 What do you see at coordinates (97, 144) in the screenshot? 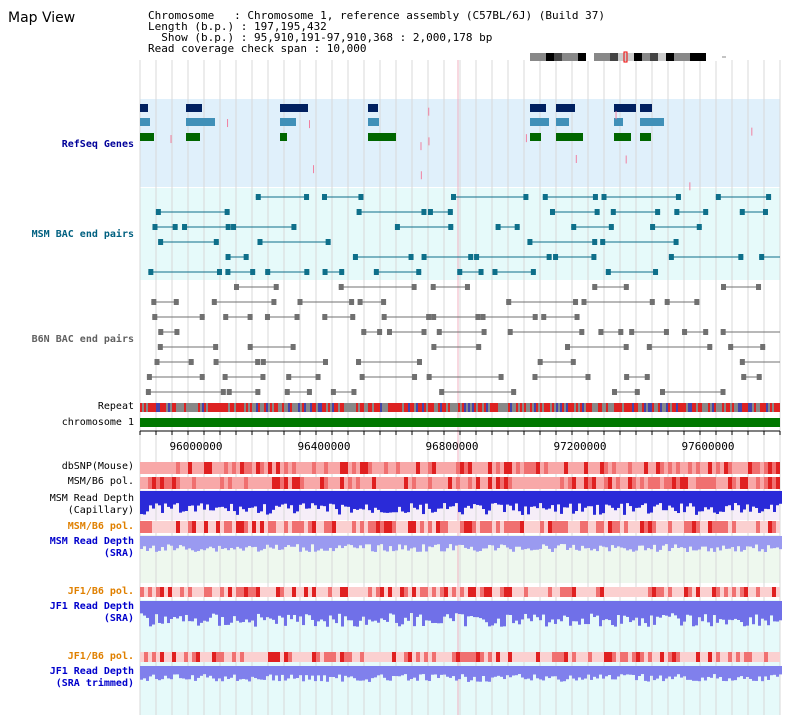
I see `label-refseq-genes: RefSeq Genes` at bounding box center [97, 144].